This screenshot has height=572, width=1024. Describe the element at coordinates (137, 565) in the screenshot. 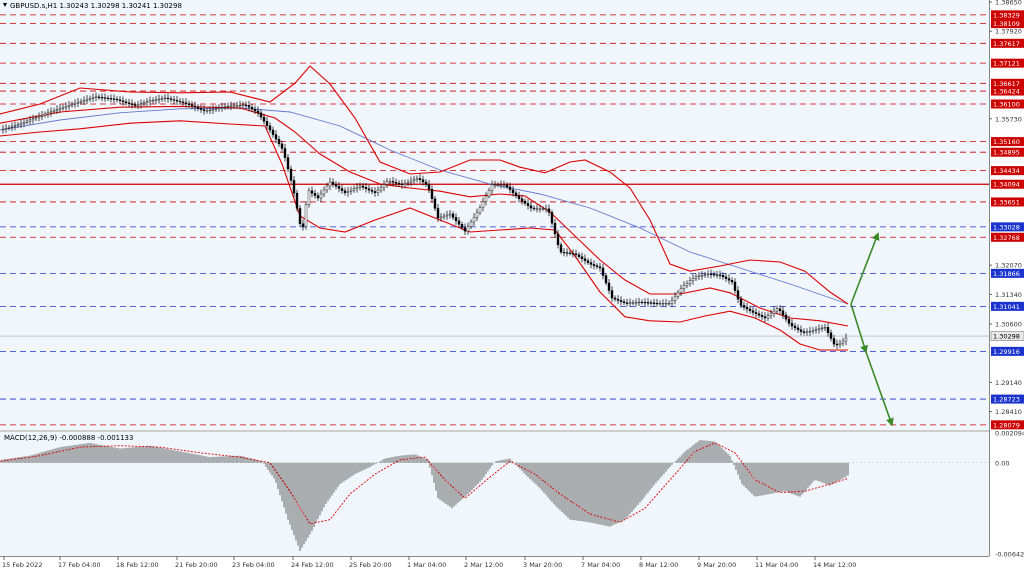

I see `time-tick-label: 18 Feb 12:00` at that location.